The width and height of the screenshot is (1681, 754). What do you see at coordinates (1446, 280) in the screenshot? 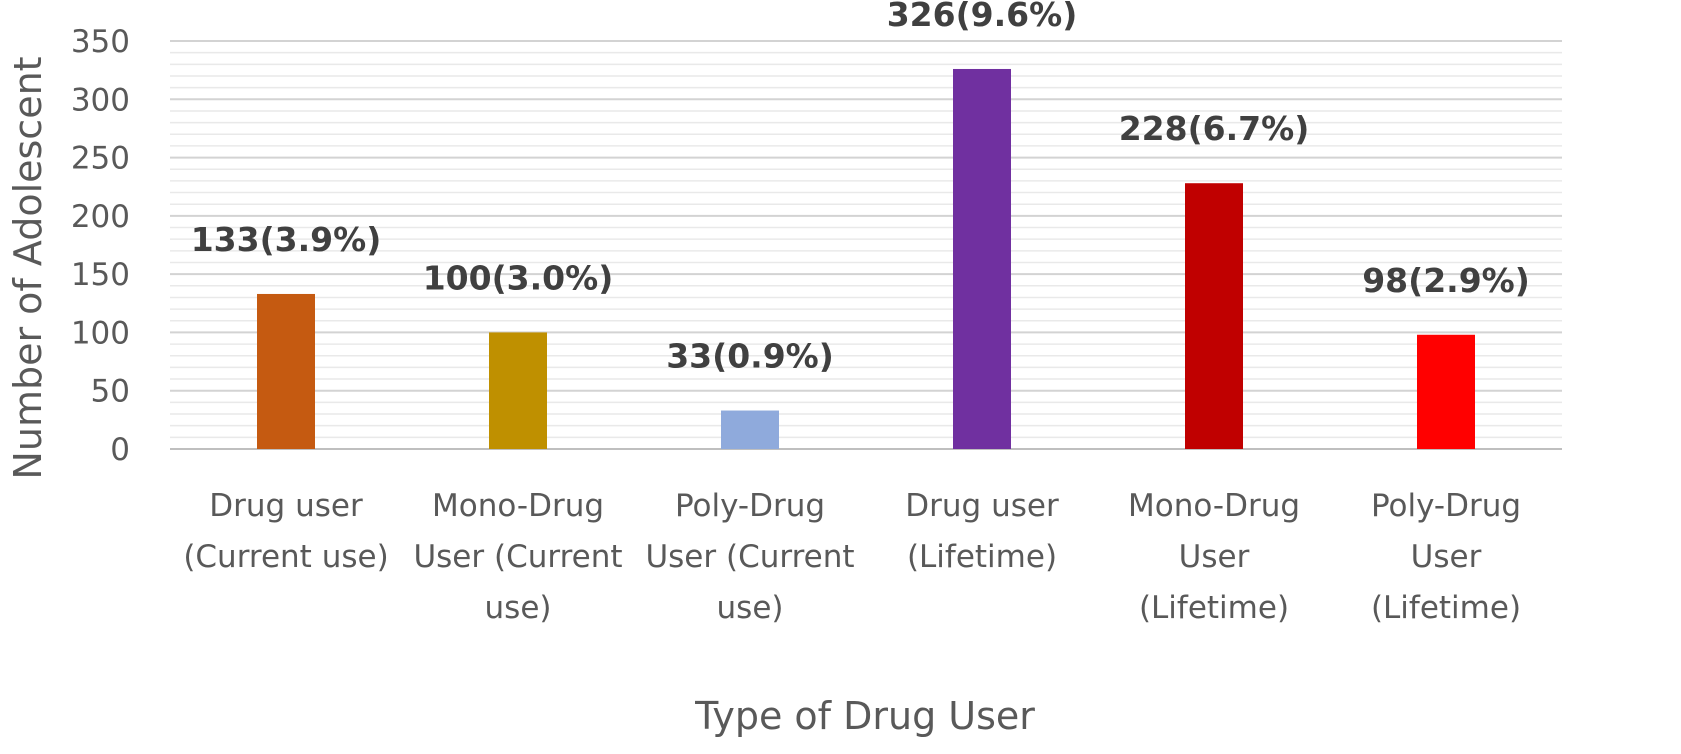
I see `data-label: 98(2.9%)` at bounding box center [1446, 280].